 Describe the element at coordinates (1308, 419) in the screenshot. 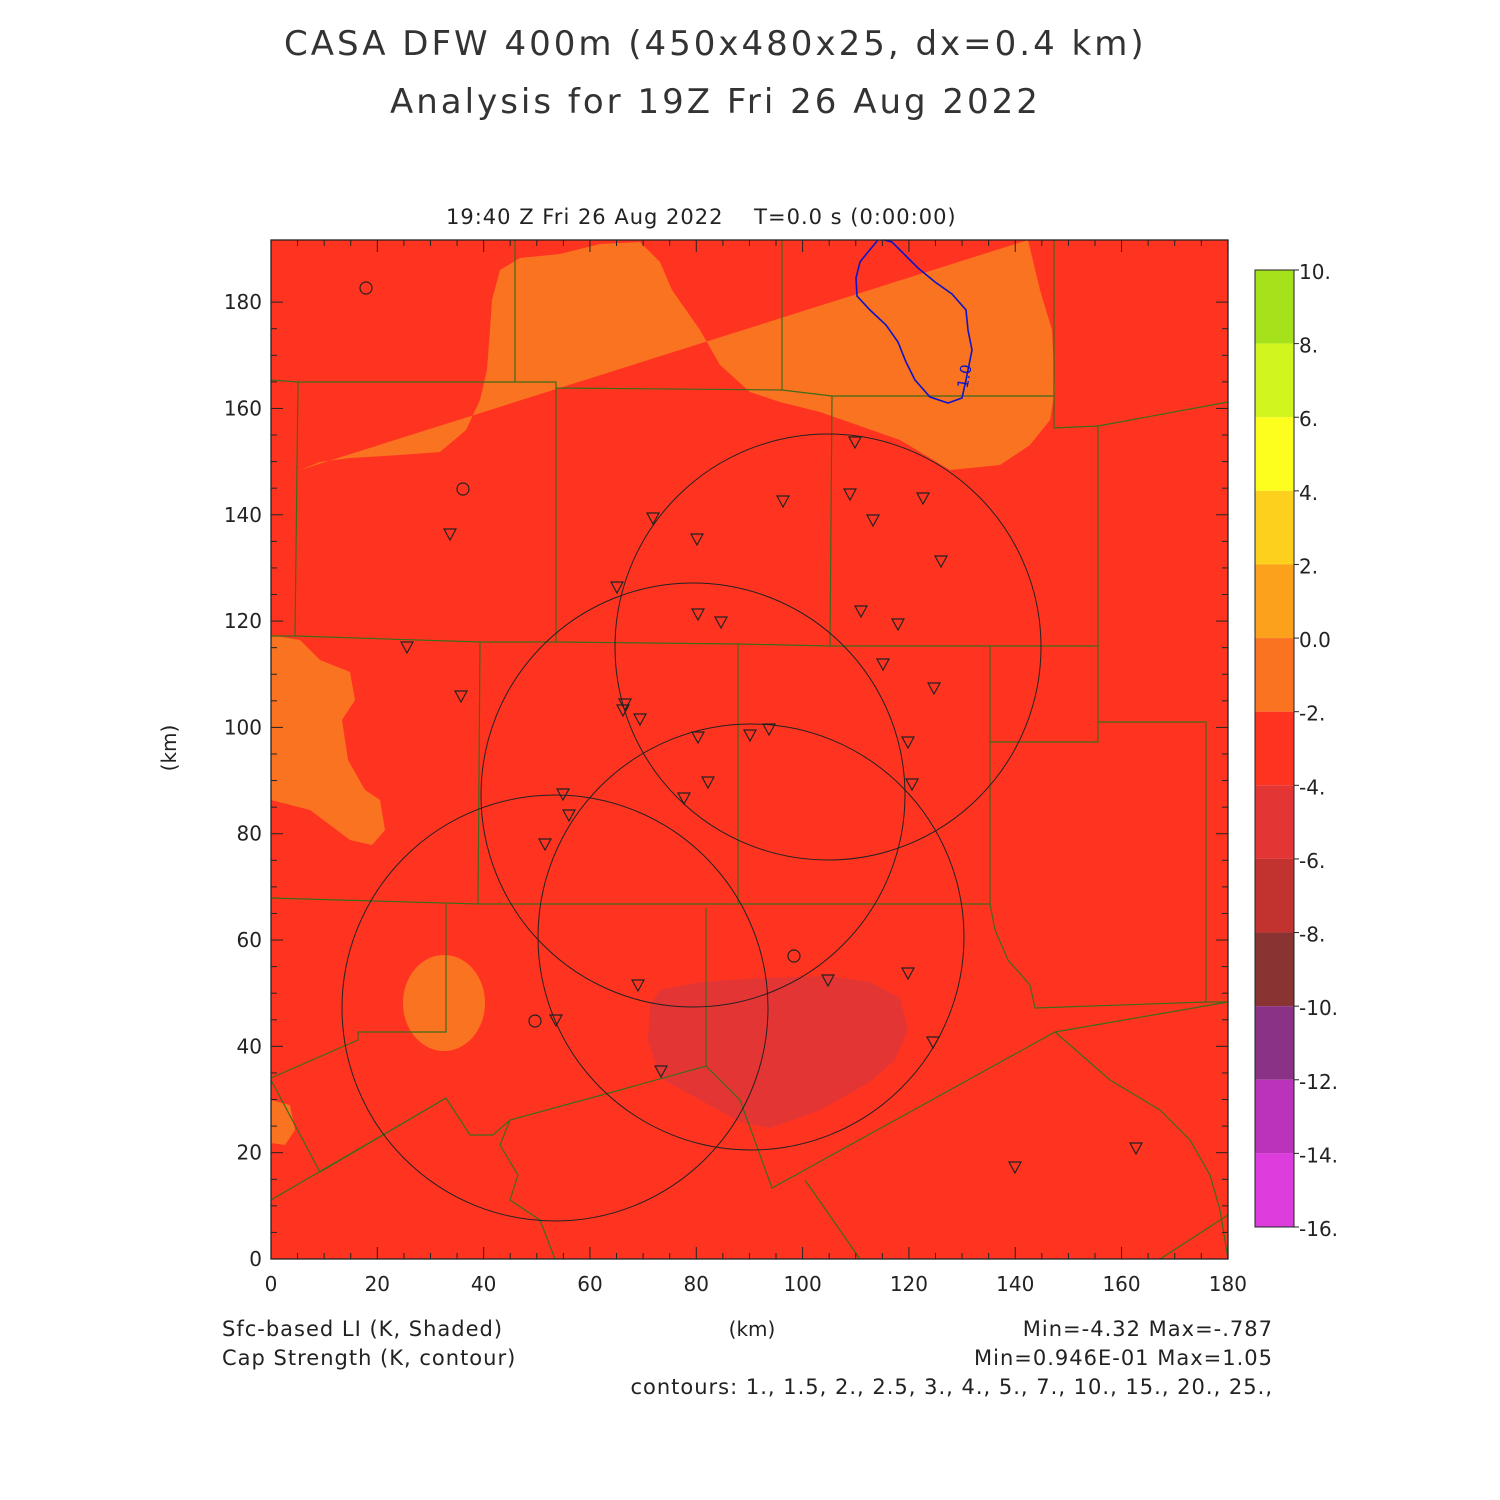

I see `colorbar-label: 6.` at that location.